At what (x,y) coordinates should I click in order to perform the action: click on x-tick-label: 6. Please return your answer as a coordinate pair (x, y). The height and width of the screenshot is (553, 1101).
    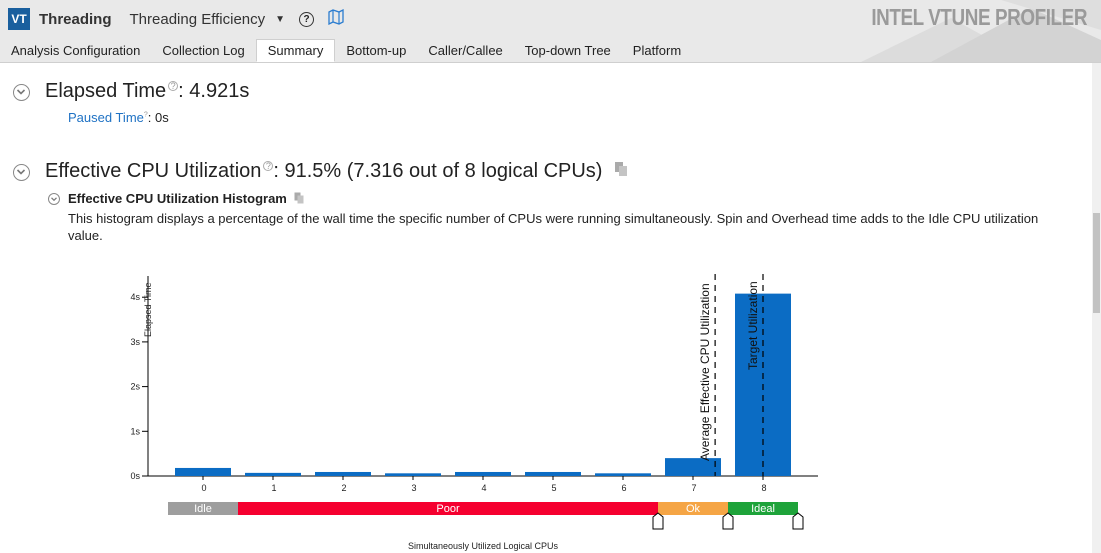
    Looking at the image, I should click on (623, 488).